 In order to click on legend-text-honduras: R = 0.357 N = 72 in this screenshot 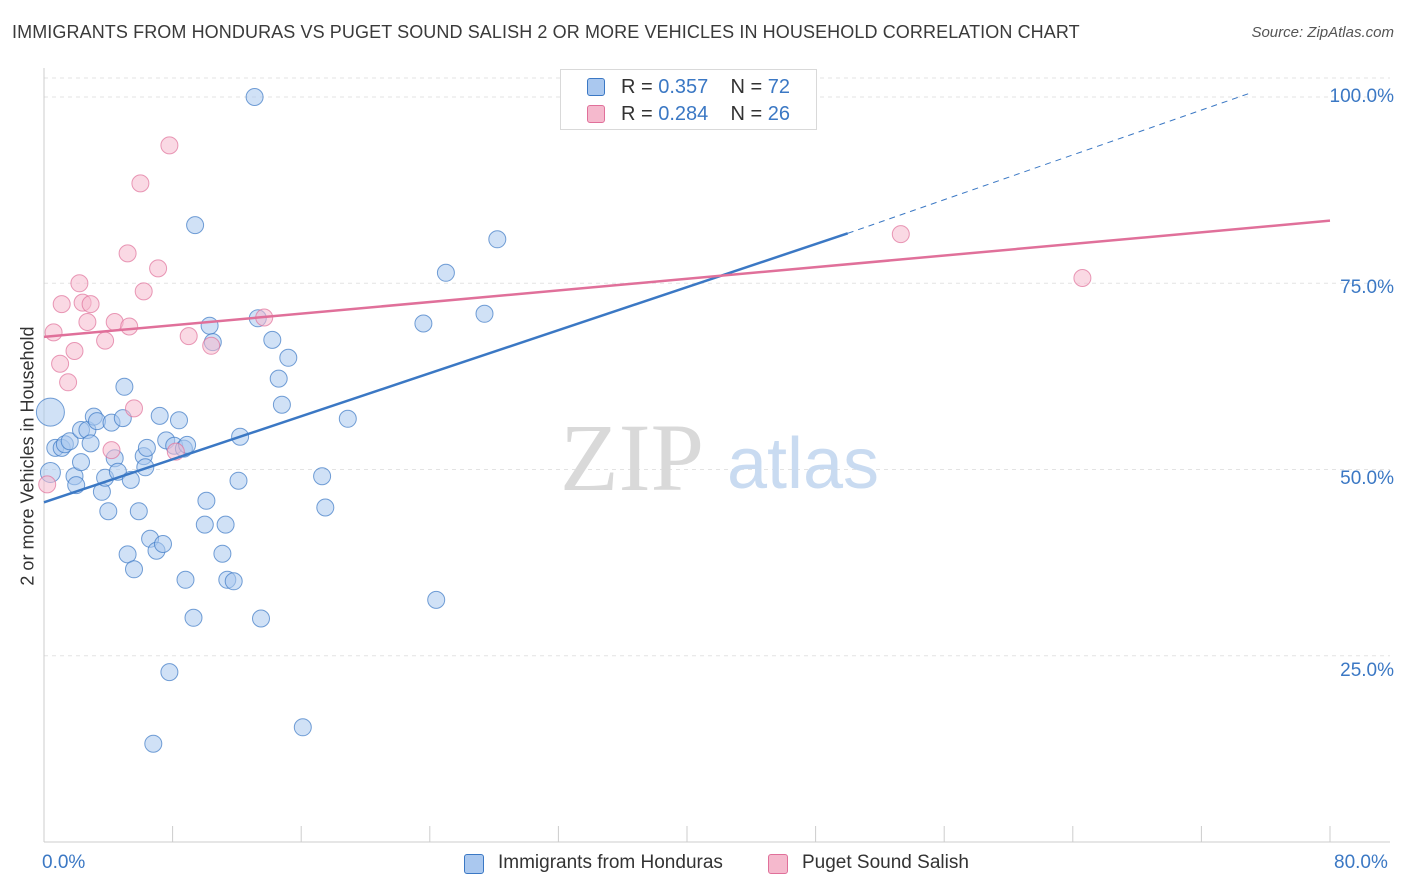, I will do `click(705, 87)`.